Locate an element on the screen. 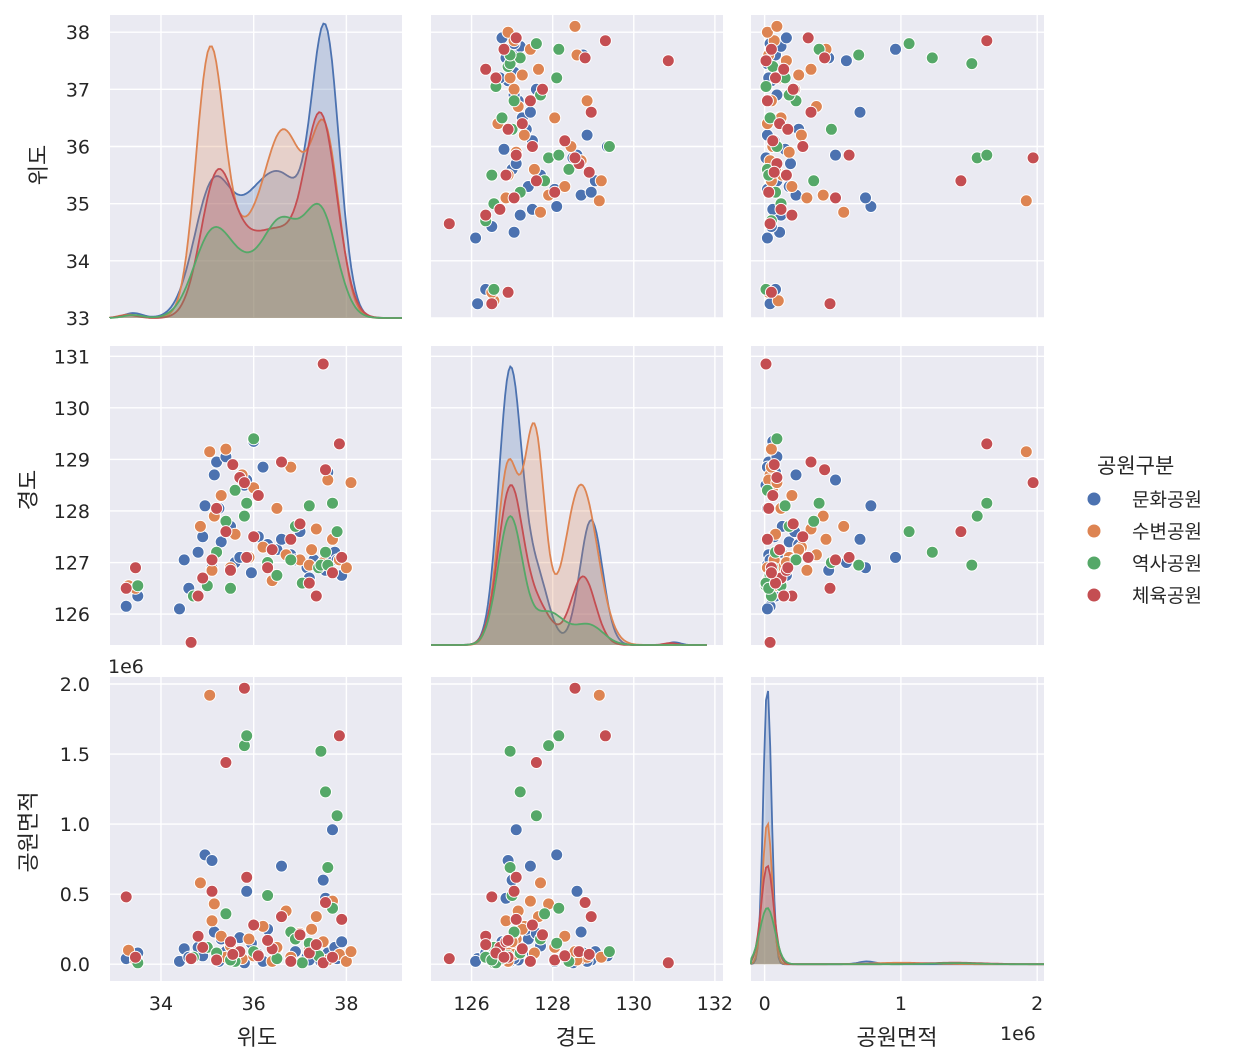 Image resolution: width=1239 pixels, height=1061 pixels. ytick-경도: 127 is located at coordinates (72, 564).